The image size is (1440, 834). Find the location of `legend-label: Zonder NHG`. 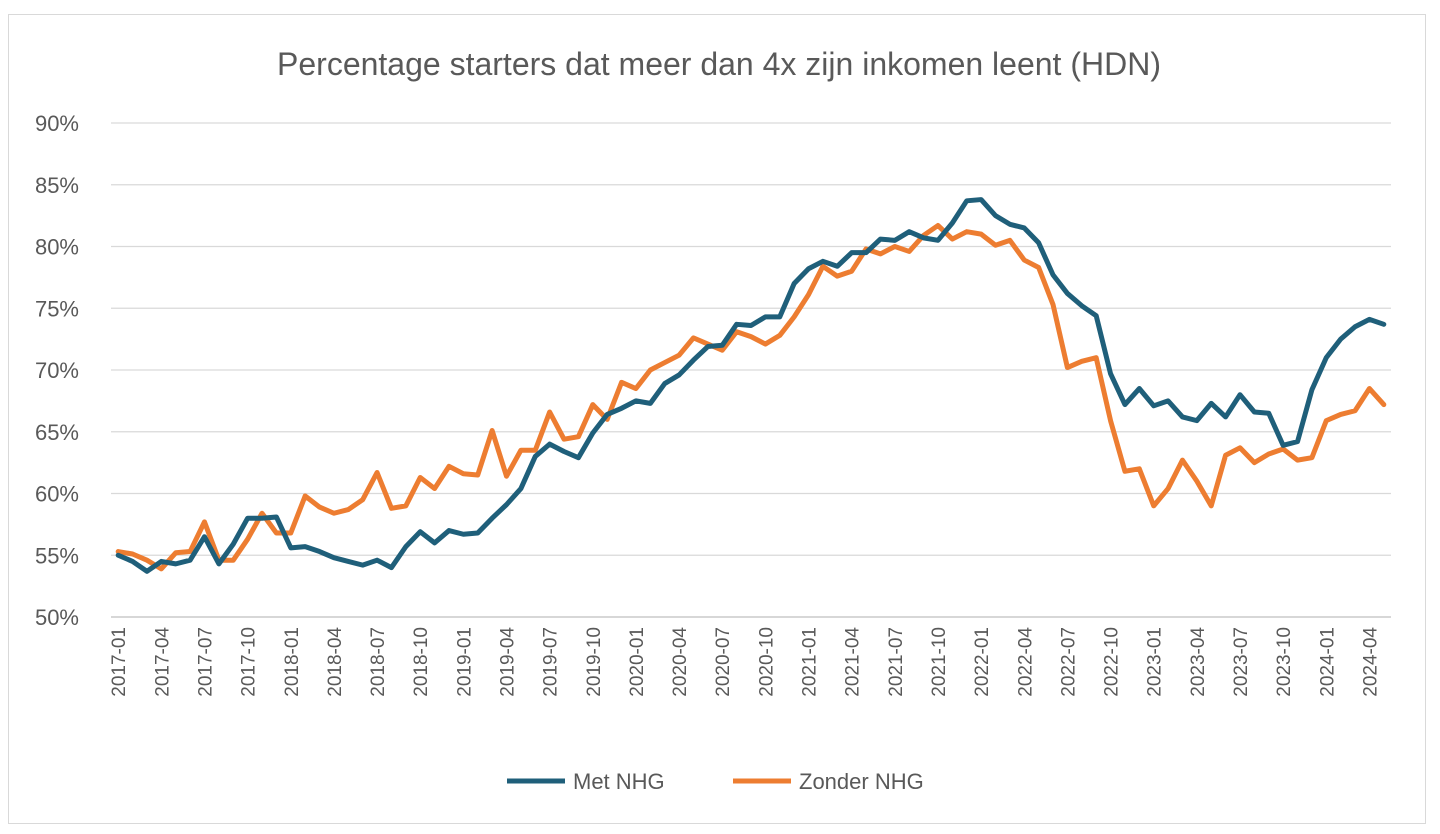

legend-label: Zonder NHG is located at coordinates (861, 781).